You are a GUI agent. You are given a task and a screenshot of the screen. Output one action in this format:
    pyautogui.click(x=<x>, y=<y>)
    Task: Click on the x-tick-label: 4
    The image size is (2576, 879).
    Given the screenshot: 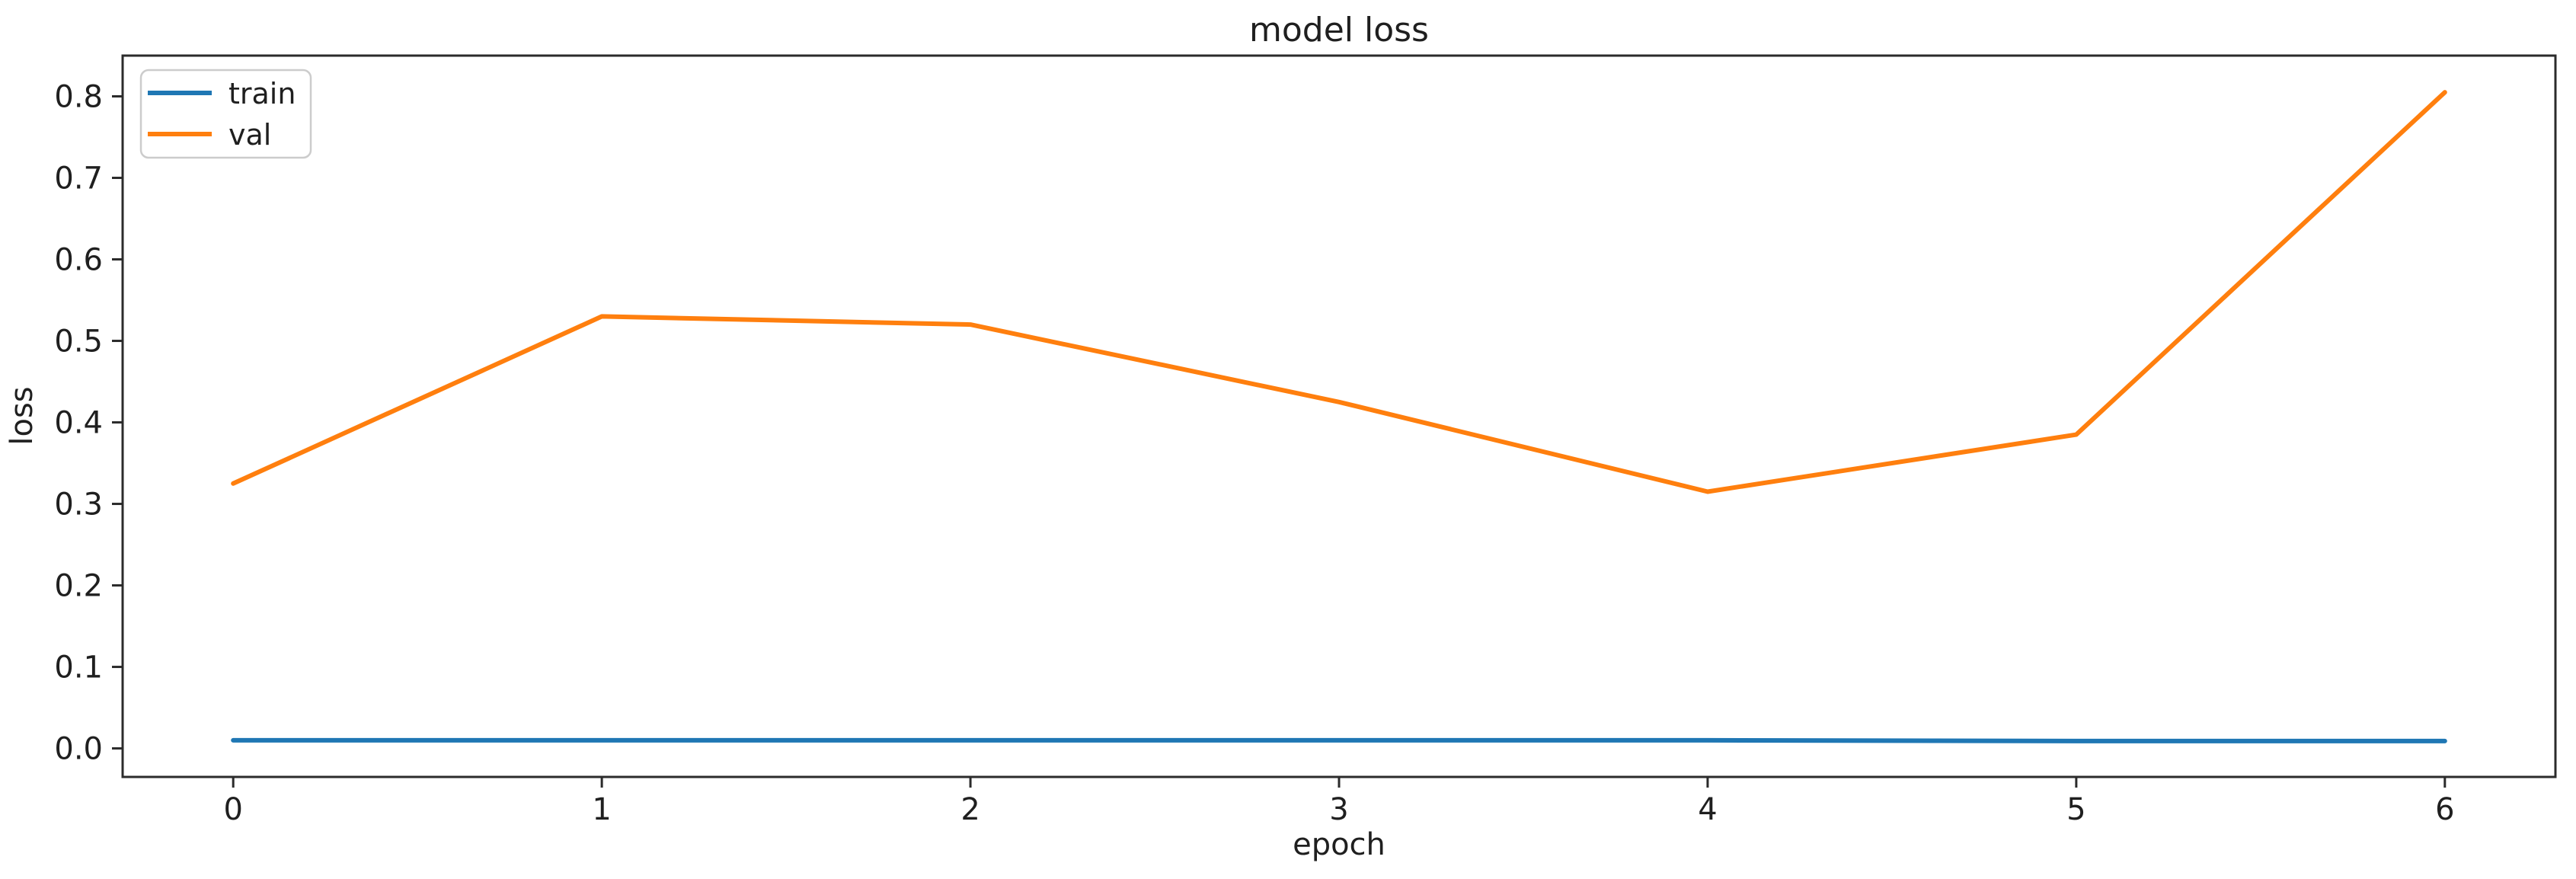 What is the action you would take?
    pyautogui.click(x=1707, y=809)
    